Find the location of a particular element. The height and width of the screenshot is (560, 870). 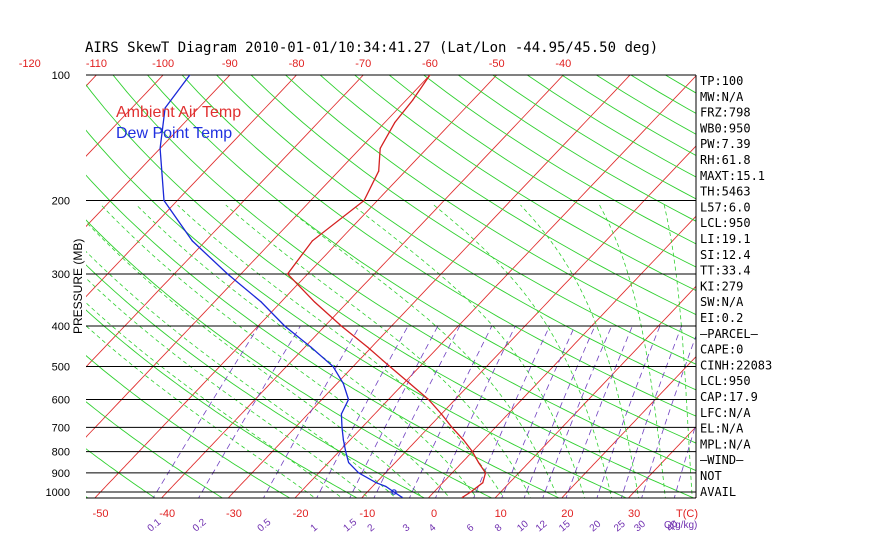

stability-index-item: EL:N/A is located at coordinates (722, 429).